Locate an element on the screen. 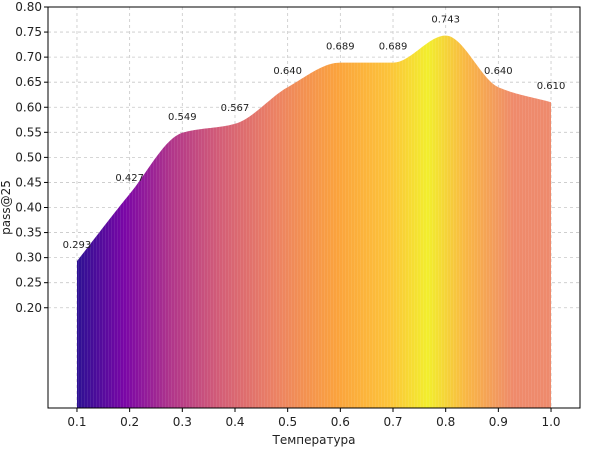 Image resolution: width=600 pixels, height=451 pixels. y-tick-label: 0.50 is located at coordinates (28, 157).